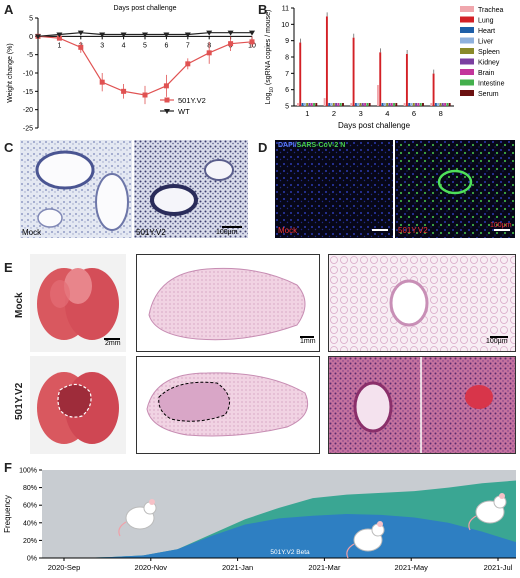 The height and width of the screenshot is (578, 520). What do you see at coordinates (228, 303) in the screenshot?
I see `lung-section-mock-image` at bounding box center [228, 303].